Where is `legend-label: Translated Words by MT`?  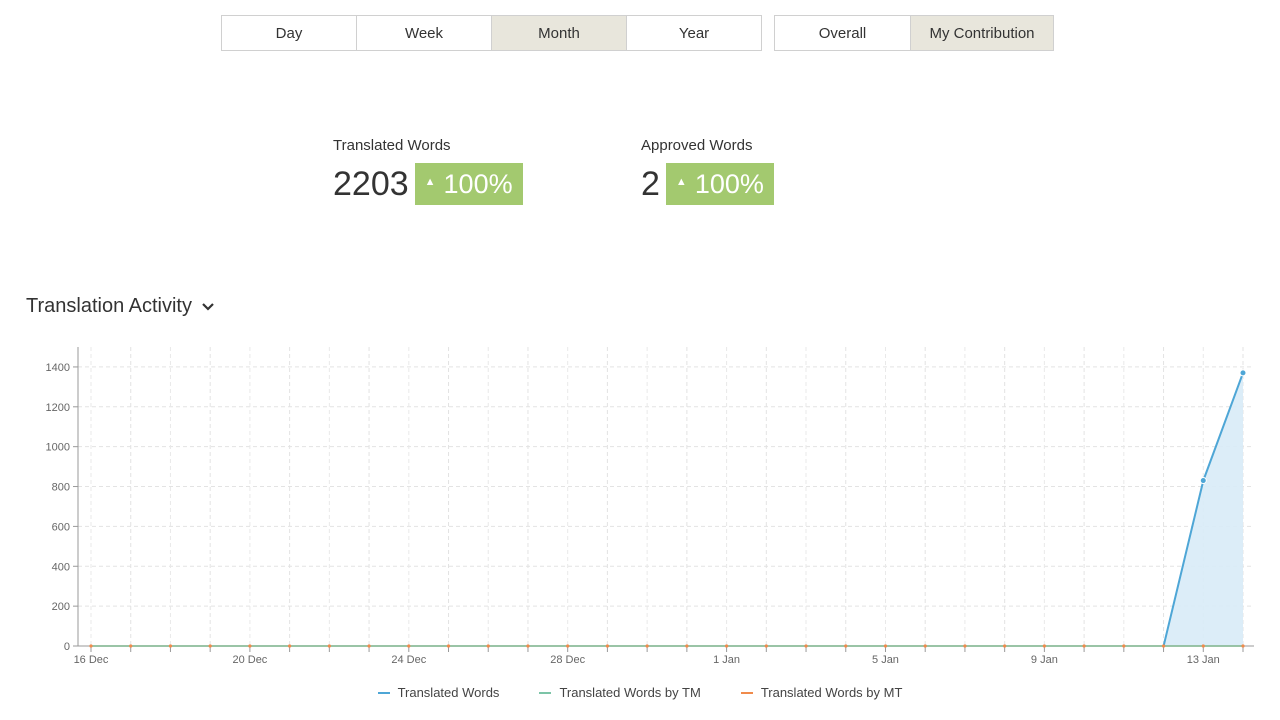
legend-label: Translated Words by MT is located at coordinates (831, 692).